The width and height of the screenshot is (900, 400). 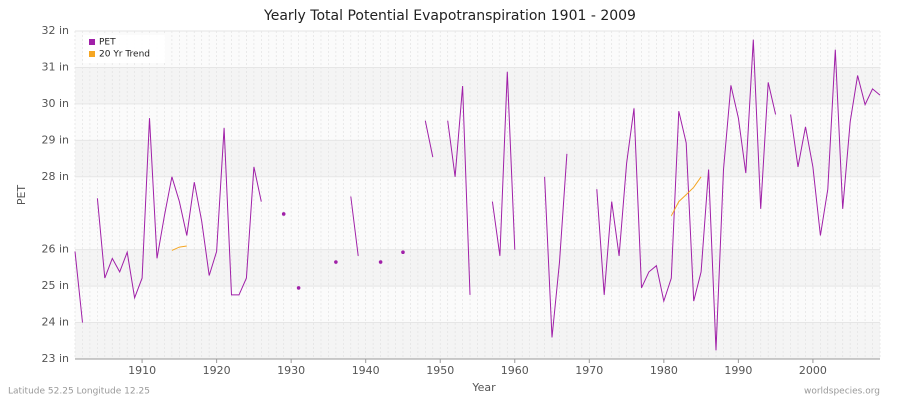 What do you see at coordinates (79, 392) in the screenshot?
I see `footer-left: Latitude 52.25 Longitude 12.25` at bounding box center [79, 392].